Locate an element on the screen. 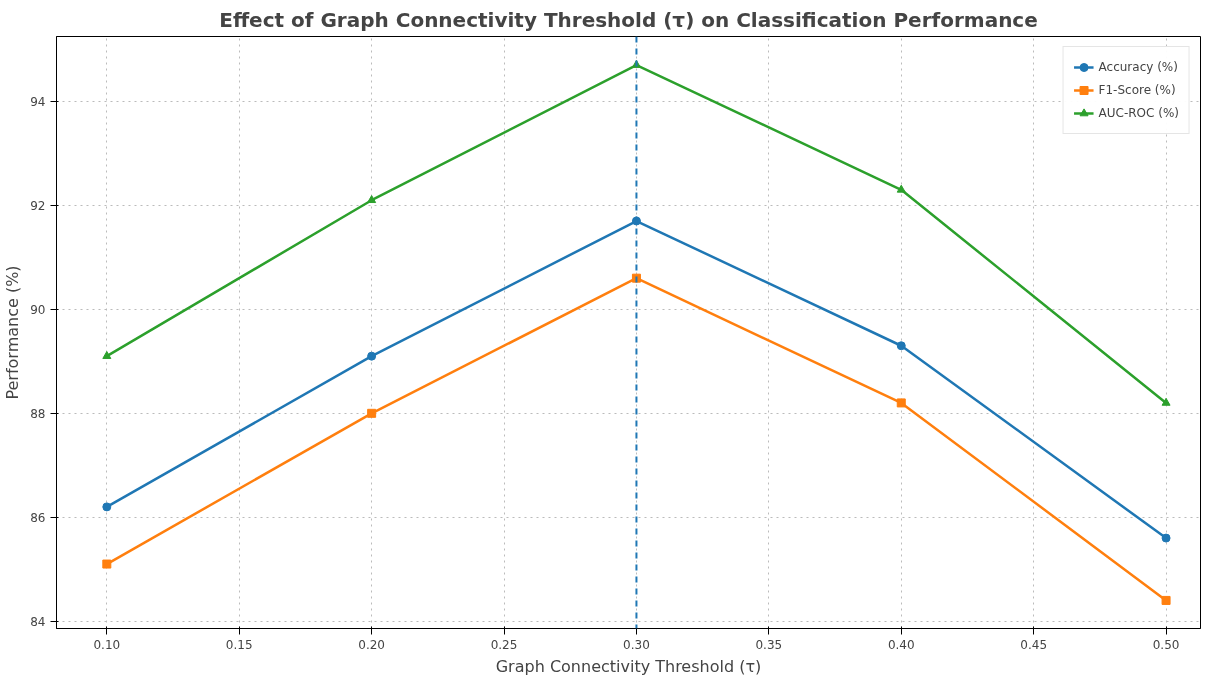 The height and width of the screenshot is (684, 1211). x-tick-label: 0.50 is located at coordinates (1166, 644).